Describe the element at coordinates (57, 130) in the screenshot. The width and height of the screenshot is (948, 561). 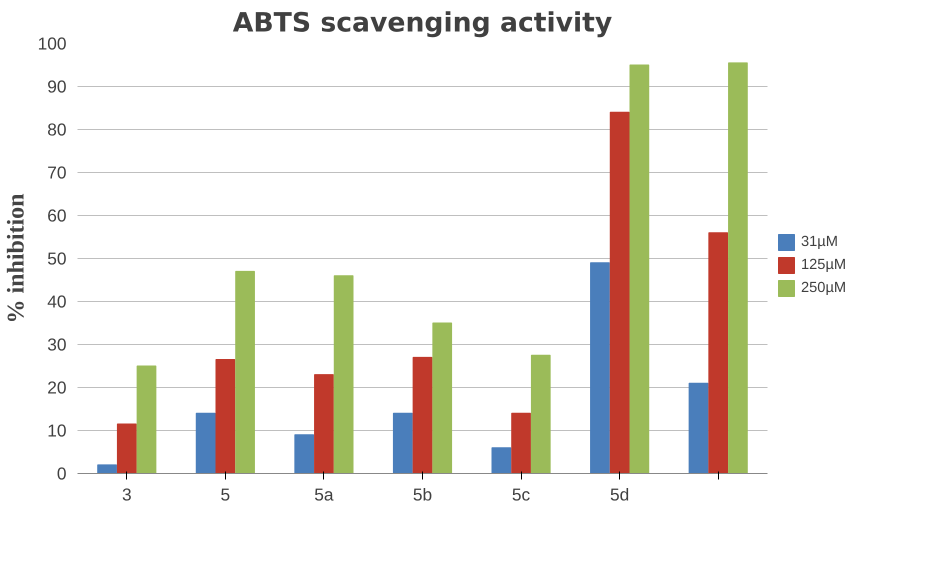
I see `y-tick-label: 80` at that location.